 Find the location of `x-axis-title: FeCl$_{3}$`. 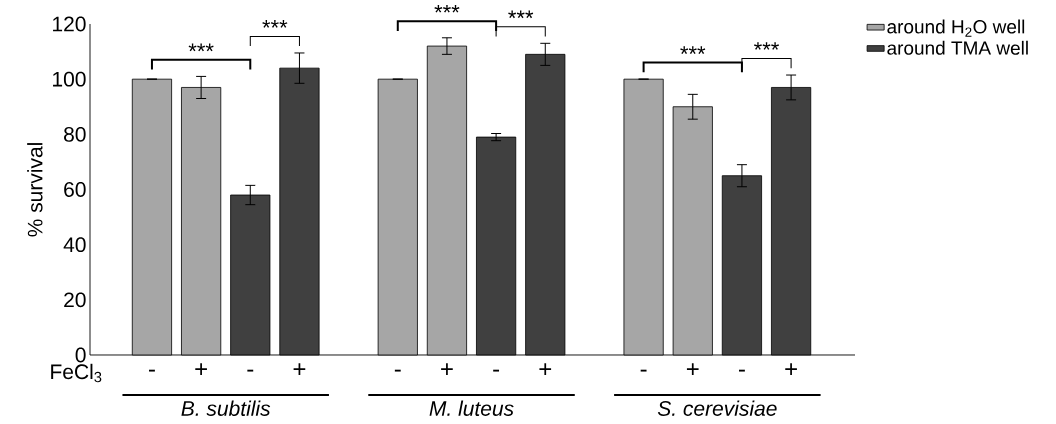

x-axis-title: FeCl$_{3}$ is located at coordinates (76, 373).